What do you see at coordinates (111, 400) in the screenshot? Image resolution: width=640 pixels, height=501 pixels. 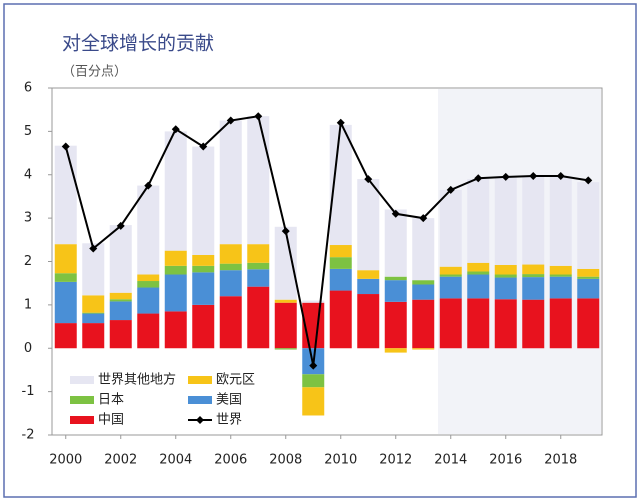 I see `legend-label: 日本` at bounding box center [111, 400].